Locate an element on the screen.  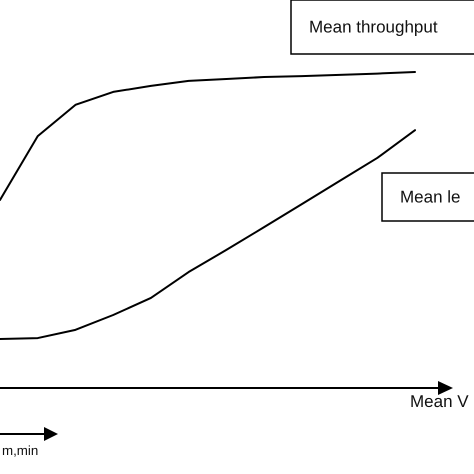
text: Mean le is located at coordinates (430, 197).